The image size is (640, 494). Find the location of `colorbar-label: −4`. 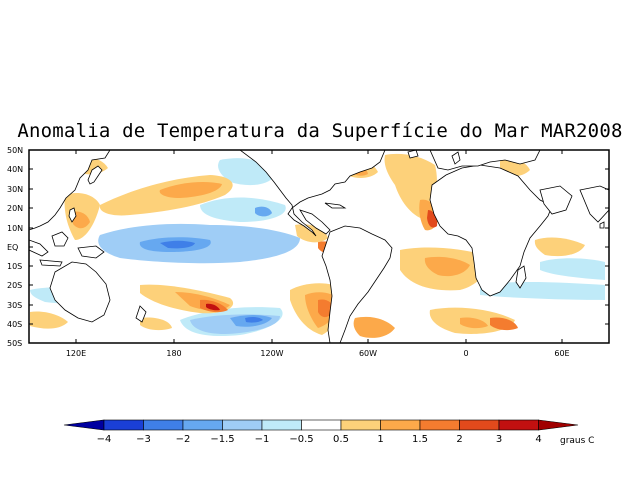

colorbar-label: −4 is located at coordinates (104, 439).